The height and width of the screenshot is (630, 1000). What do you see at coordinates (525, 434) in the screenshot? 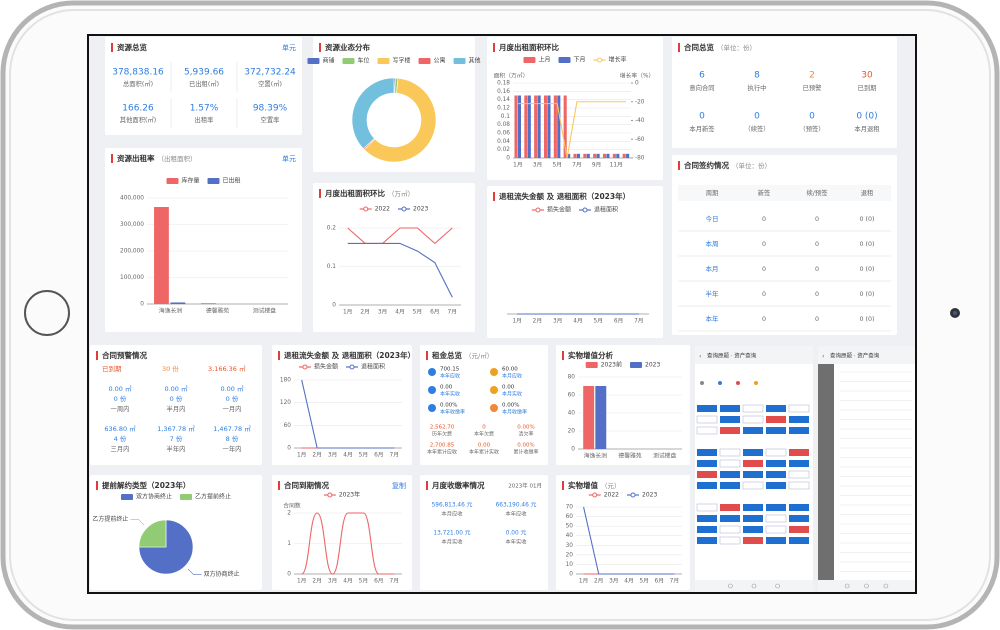
I see `rent-label: 清欠率` at bounding box center [525, 434].